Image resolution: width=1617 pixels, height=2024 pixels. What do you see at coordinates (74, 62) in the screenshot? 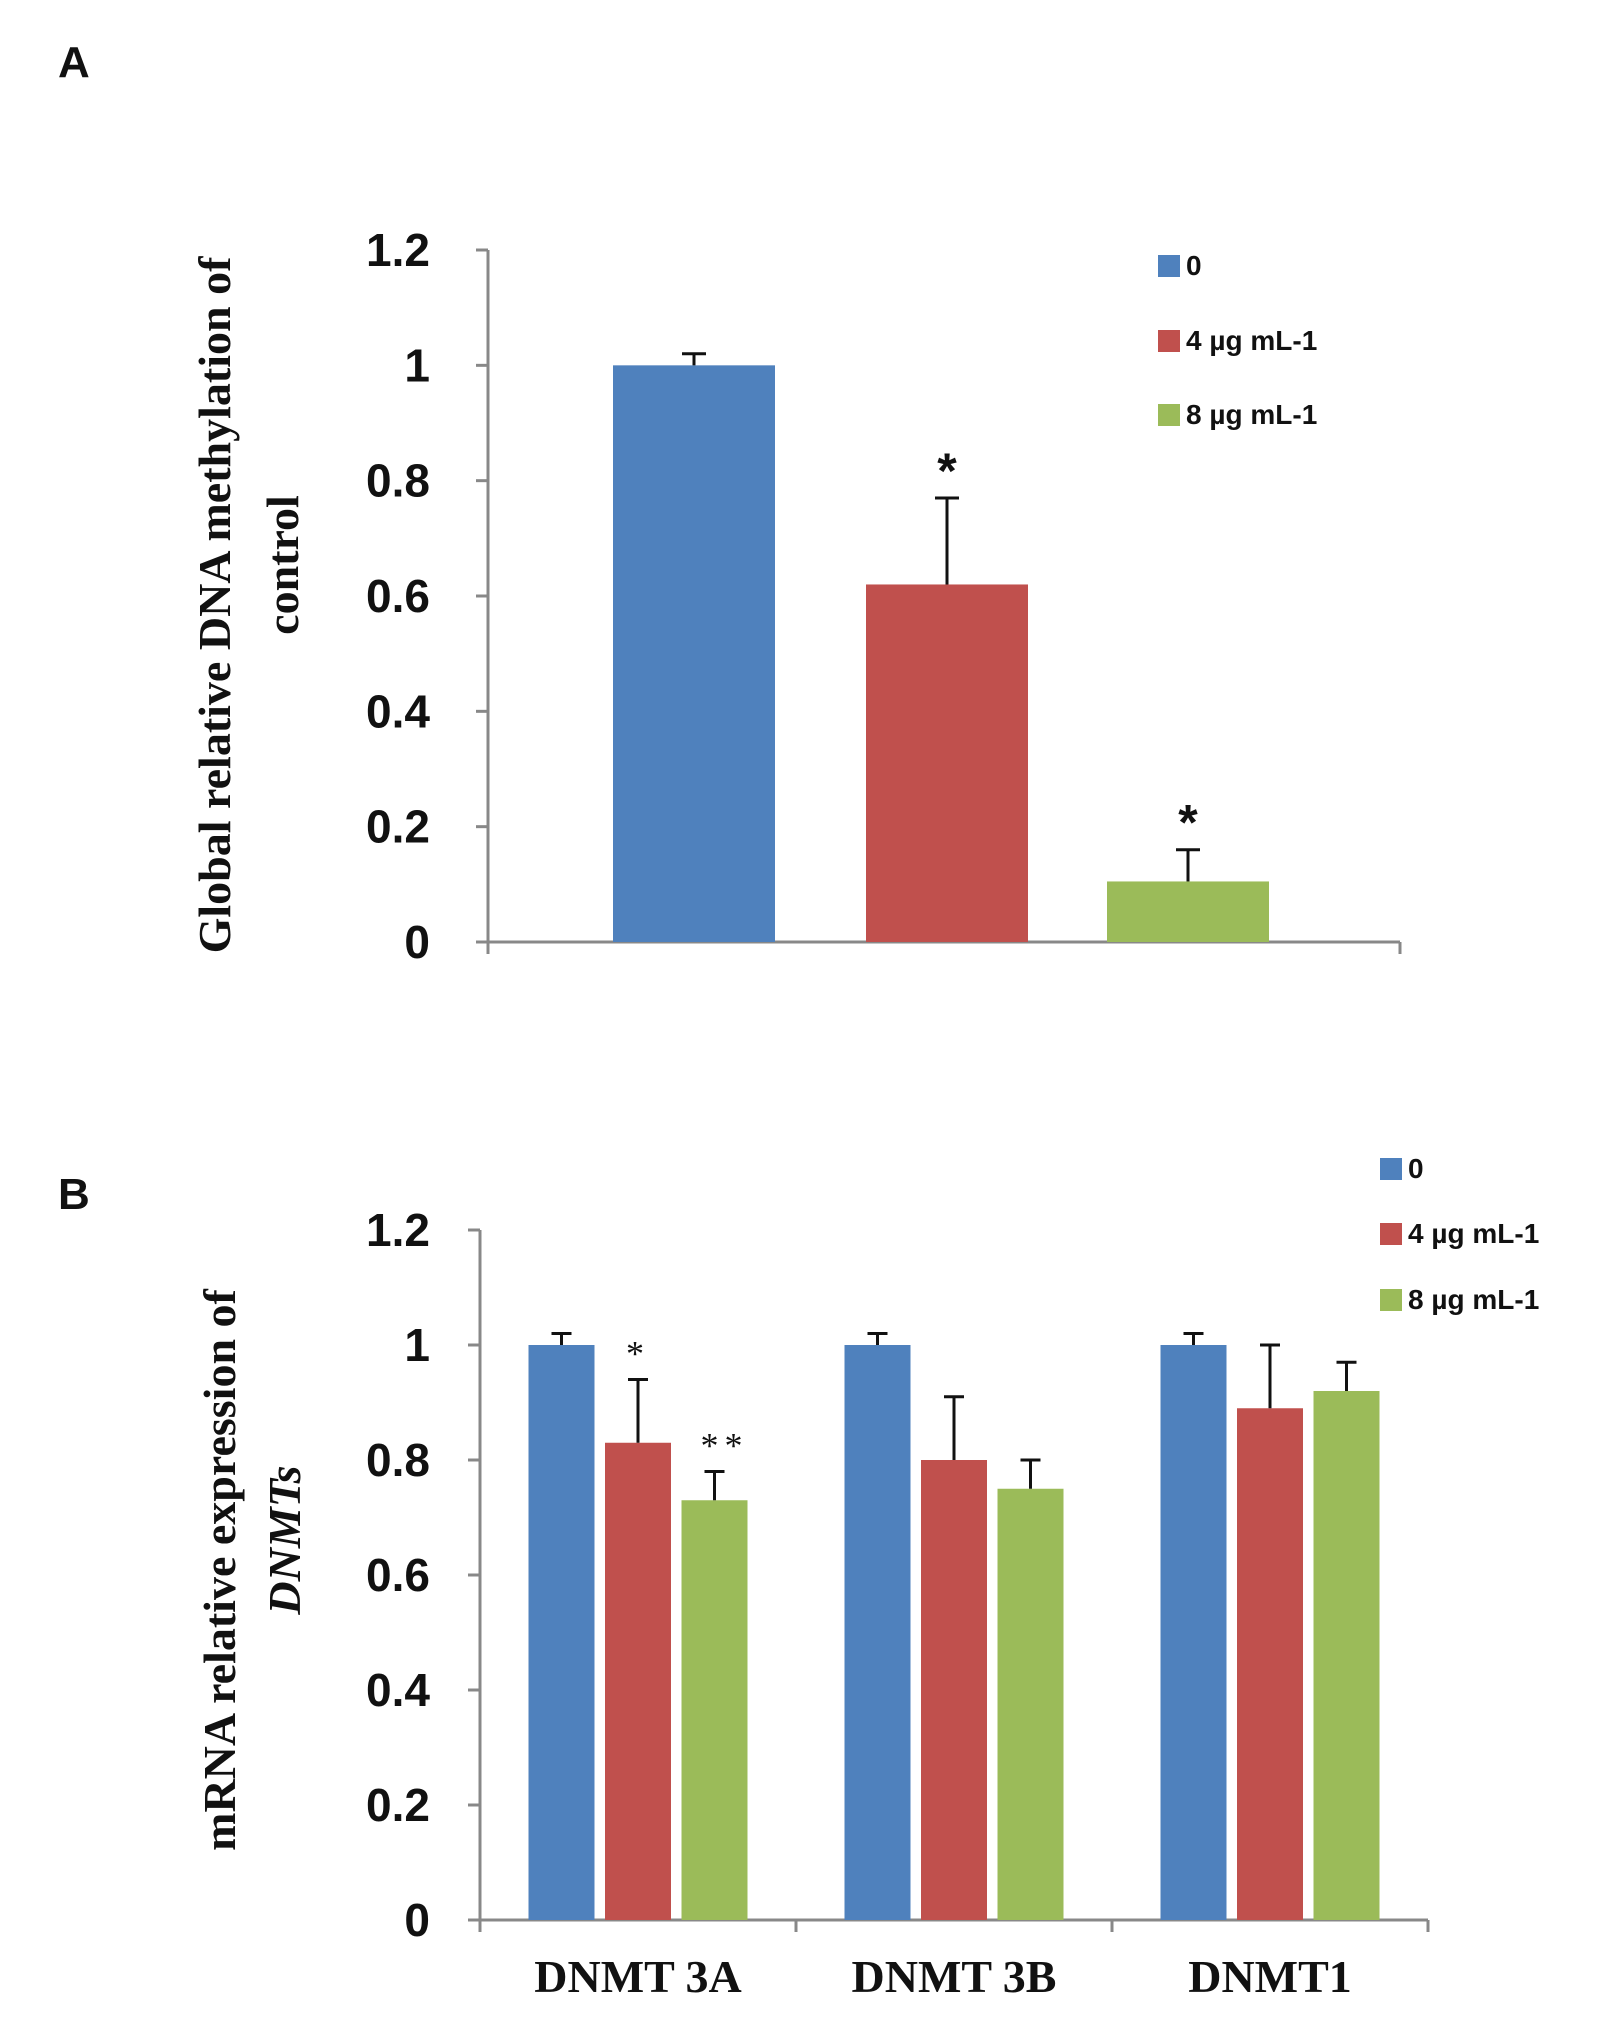
I see `panel-label-a: A` at bounding box center [74, 62].